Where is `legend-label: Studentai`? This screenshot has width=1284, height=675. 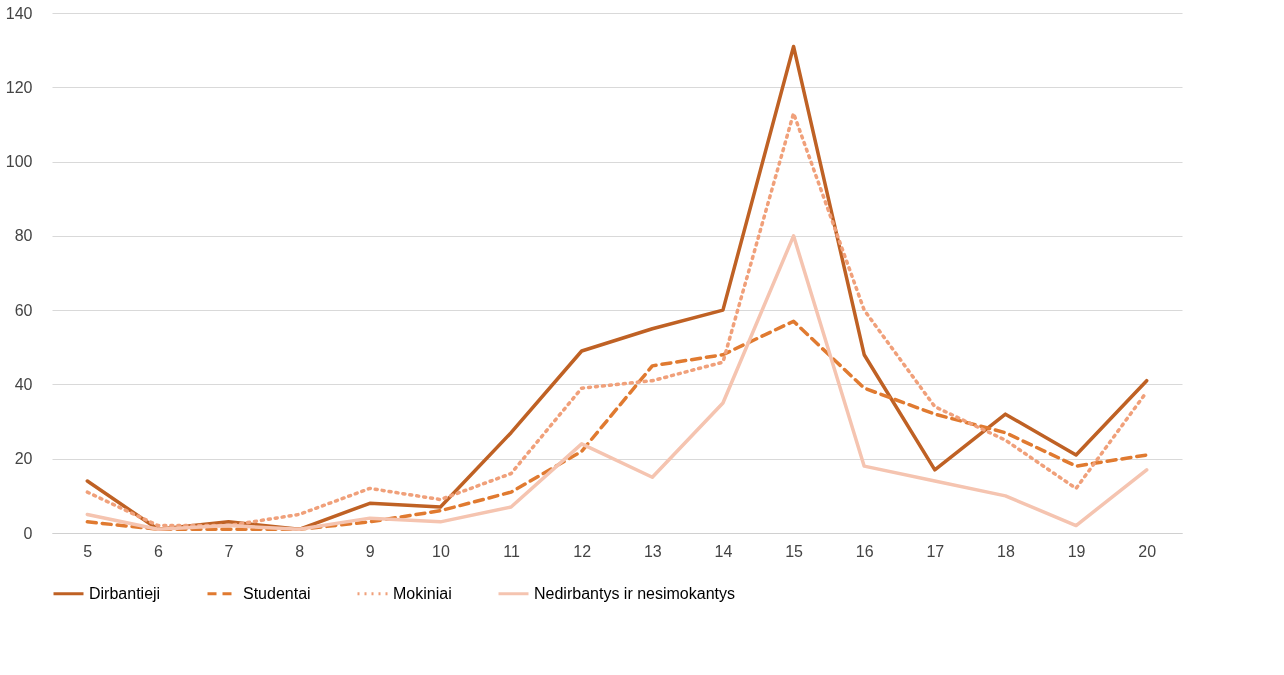 legend-label: Studentai is located at coordinates (277, 593).